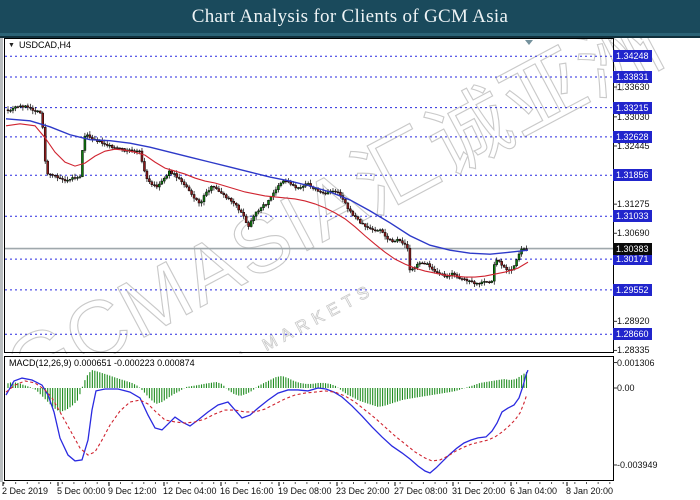 This screenshot has width=700, height=500. I want to click on chevron-down-icon: ▼, so click(11, 45).